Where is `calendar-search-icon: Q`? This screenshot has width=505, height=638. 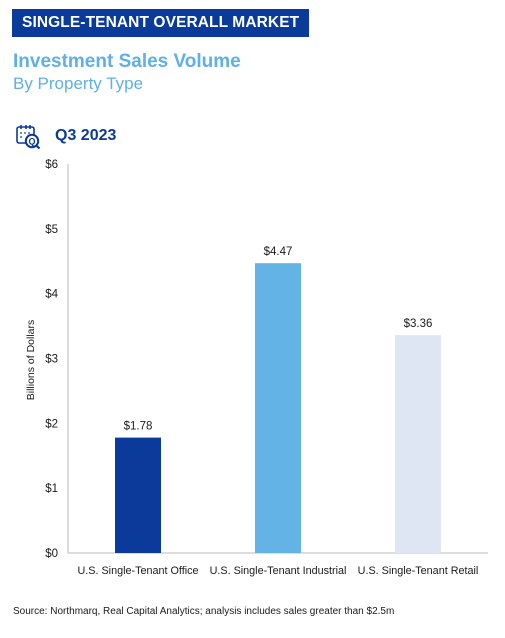 calendar-search-icon: Q is located at coordinates (28, 137).